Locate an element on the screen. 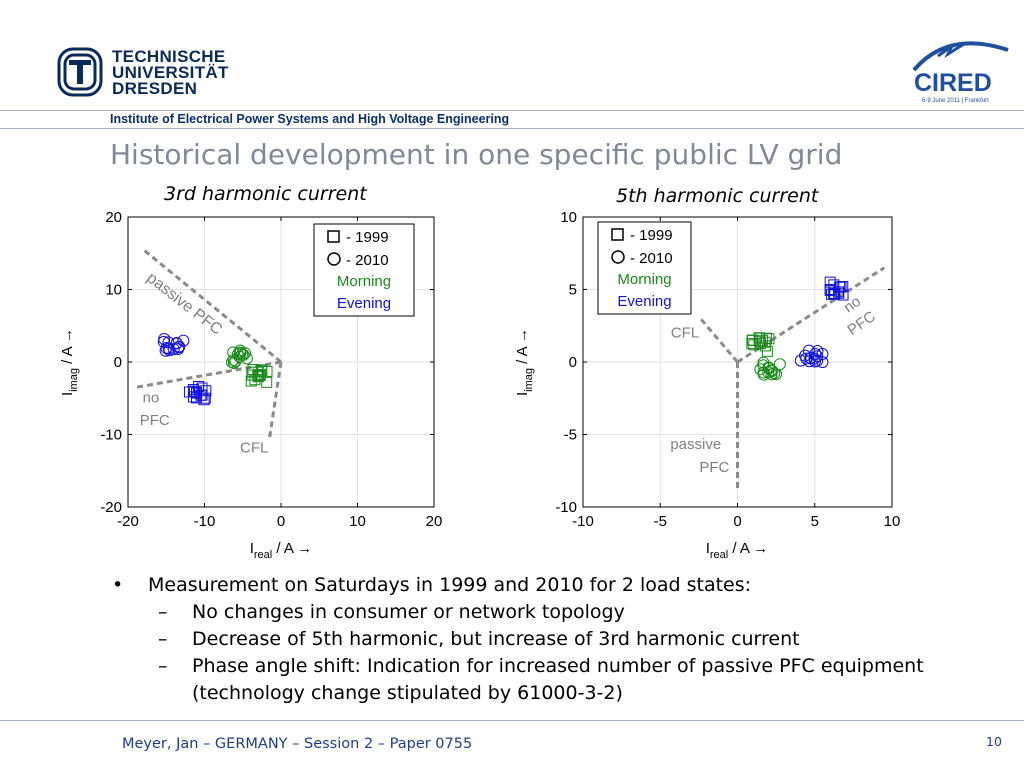  x-tick-label: -20 is located at coordinates (128, 521).